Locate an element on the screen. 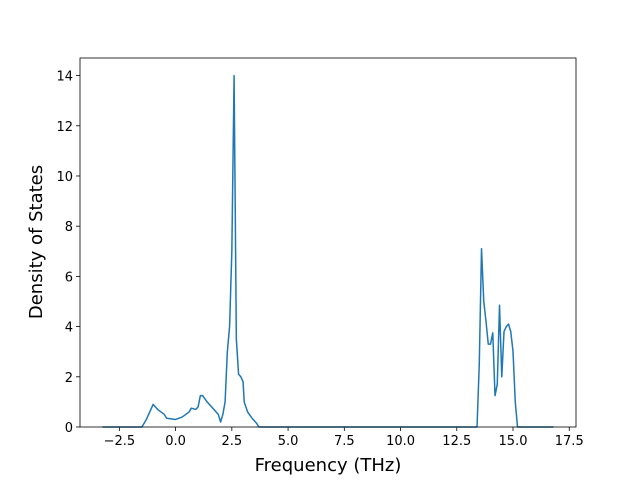 This screenshot has height=480, width=640. x-tick-label: 17.5 is located at coordinates (569, 441).